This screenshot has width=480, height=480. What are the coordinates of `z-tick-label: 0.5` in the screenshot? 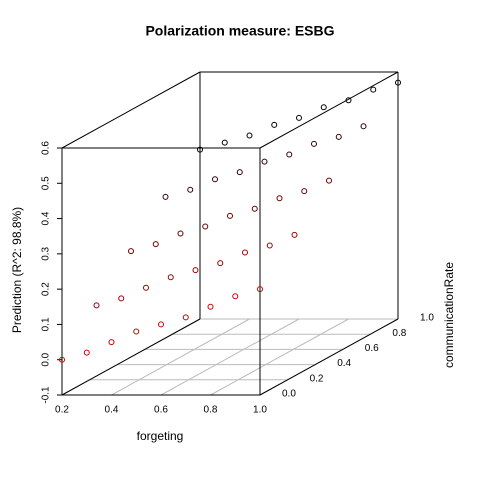 It's located at (46, 183).